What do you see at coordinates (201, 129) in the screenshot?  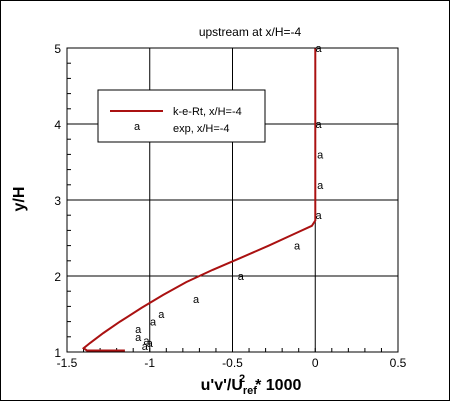 I see `legend-label-exp: exp, x/H=-4` at bounding box center [201, 129].